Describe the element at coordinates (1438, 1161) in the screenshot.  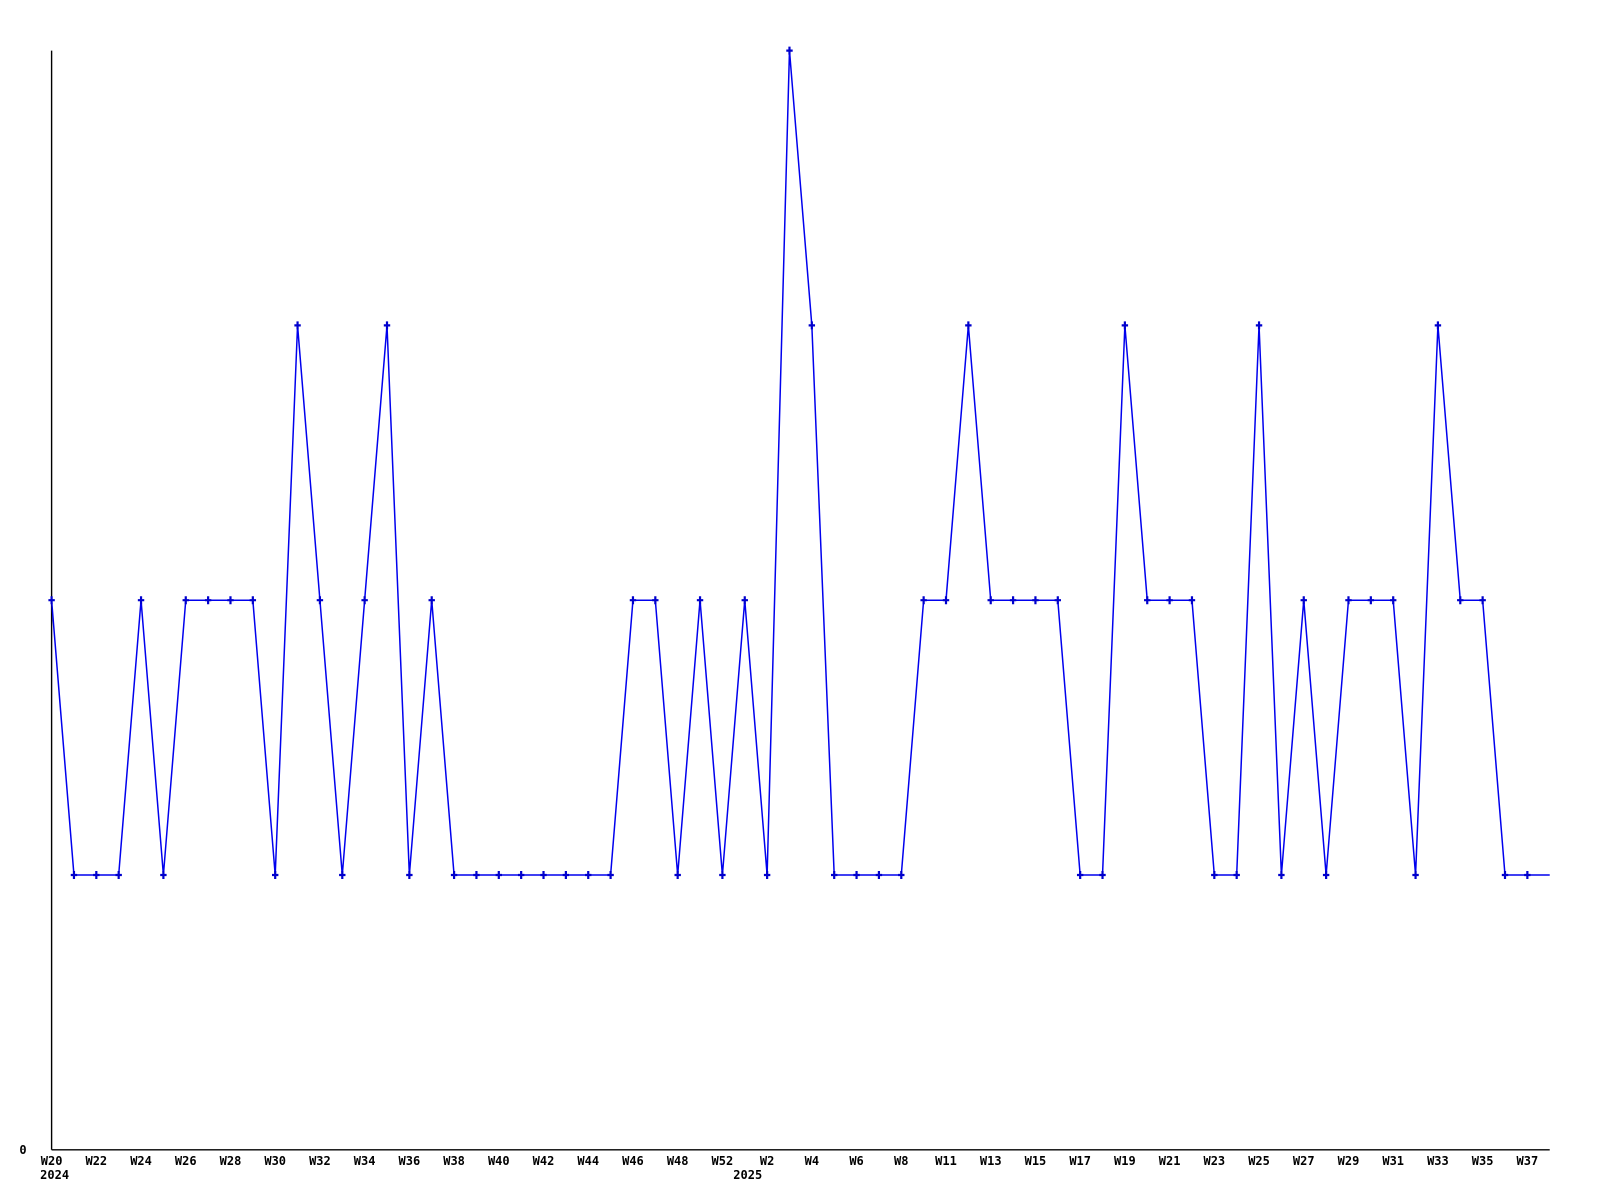
I see `x-tick-label-W33: W33` at that location.